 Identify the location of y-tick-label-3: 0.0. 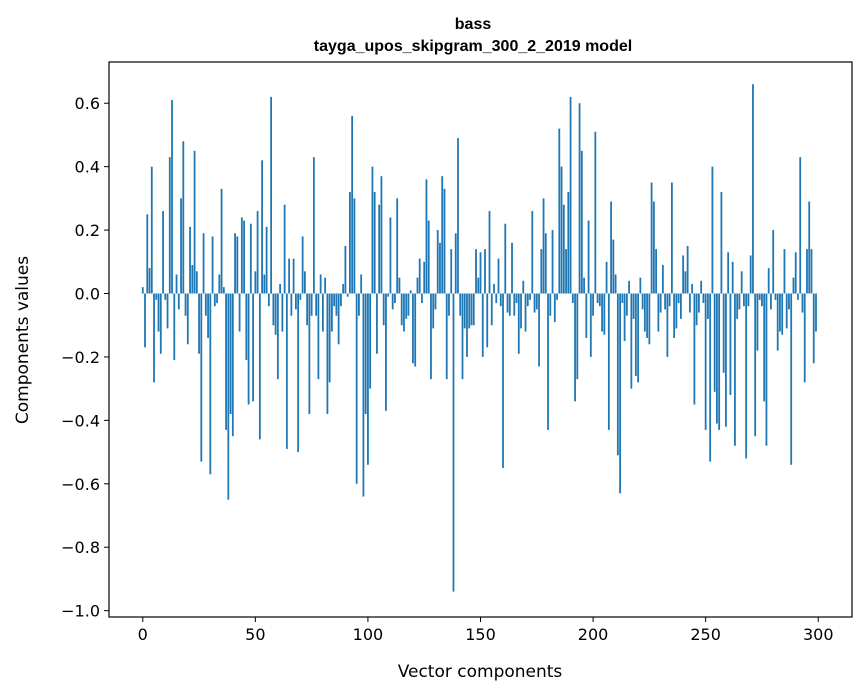
(87, 294).